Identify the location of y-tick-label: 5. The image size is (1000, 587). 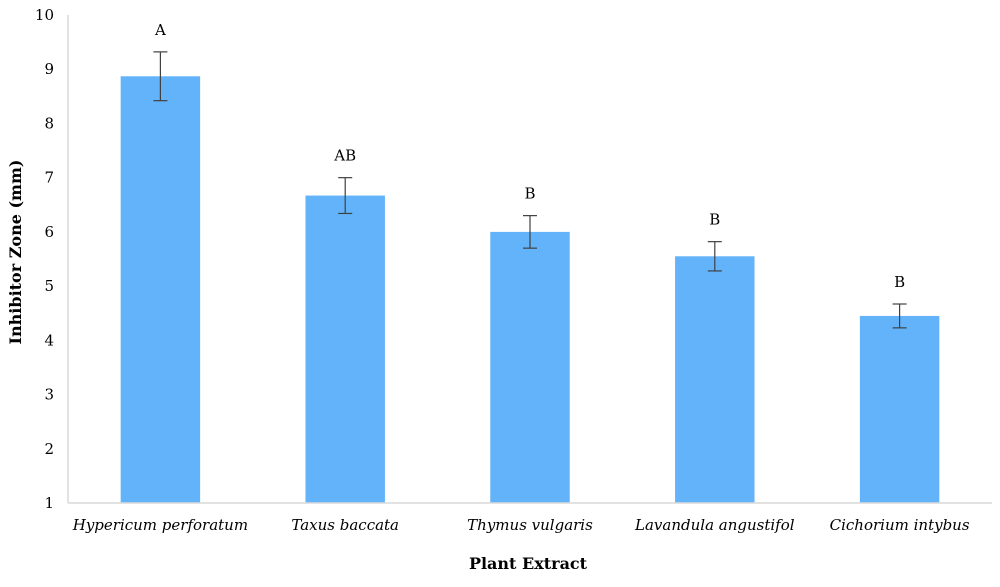
(49, 286).